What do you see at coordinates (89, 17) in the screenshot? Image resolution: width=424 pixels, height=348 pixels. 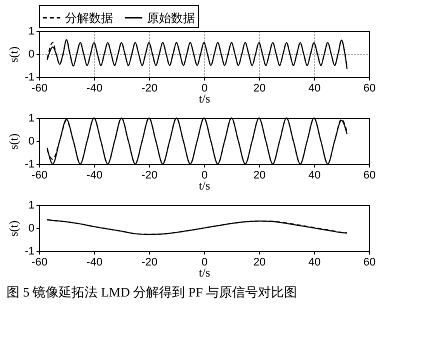 I see `legend-label: 分解数据` at bounding box center [89, 17].